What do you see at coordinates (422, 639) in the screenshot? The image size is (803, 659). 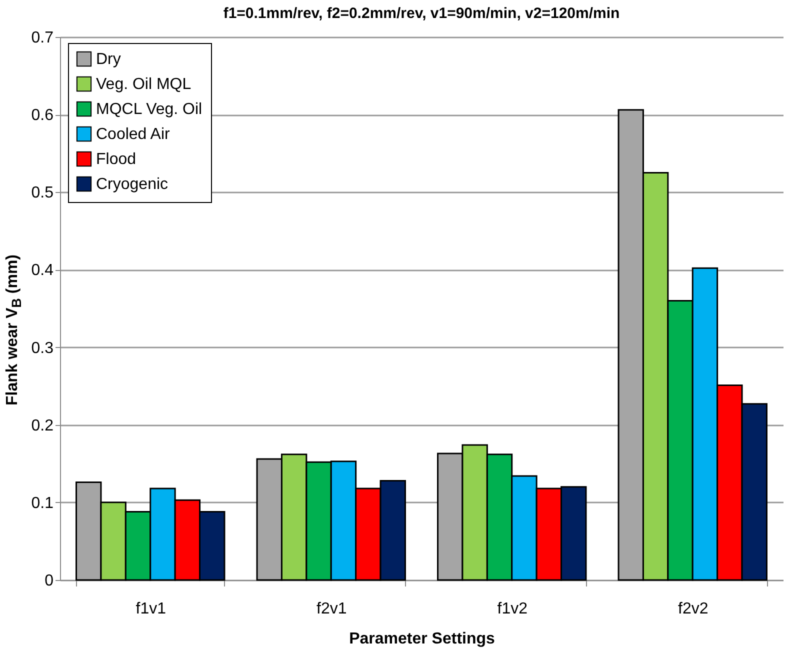 I see `x-axis-title: Parameter Settings` at bounding box center [422, 639].